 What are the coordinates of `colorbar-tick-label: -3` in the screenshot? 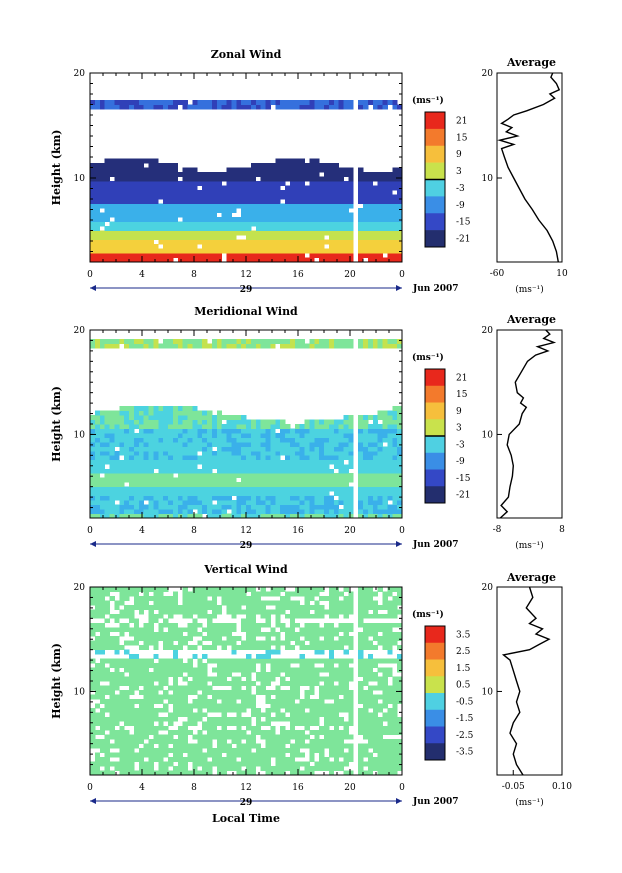 It's located at (460, 445).